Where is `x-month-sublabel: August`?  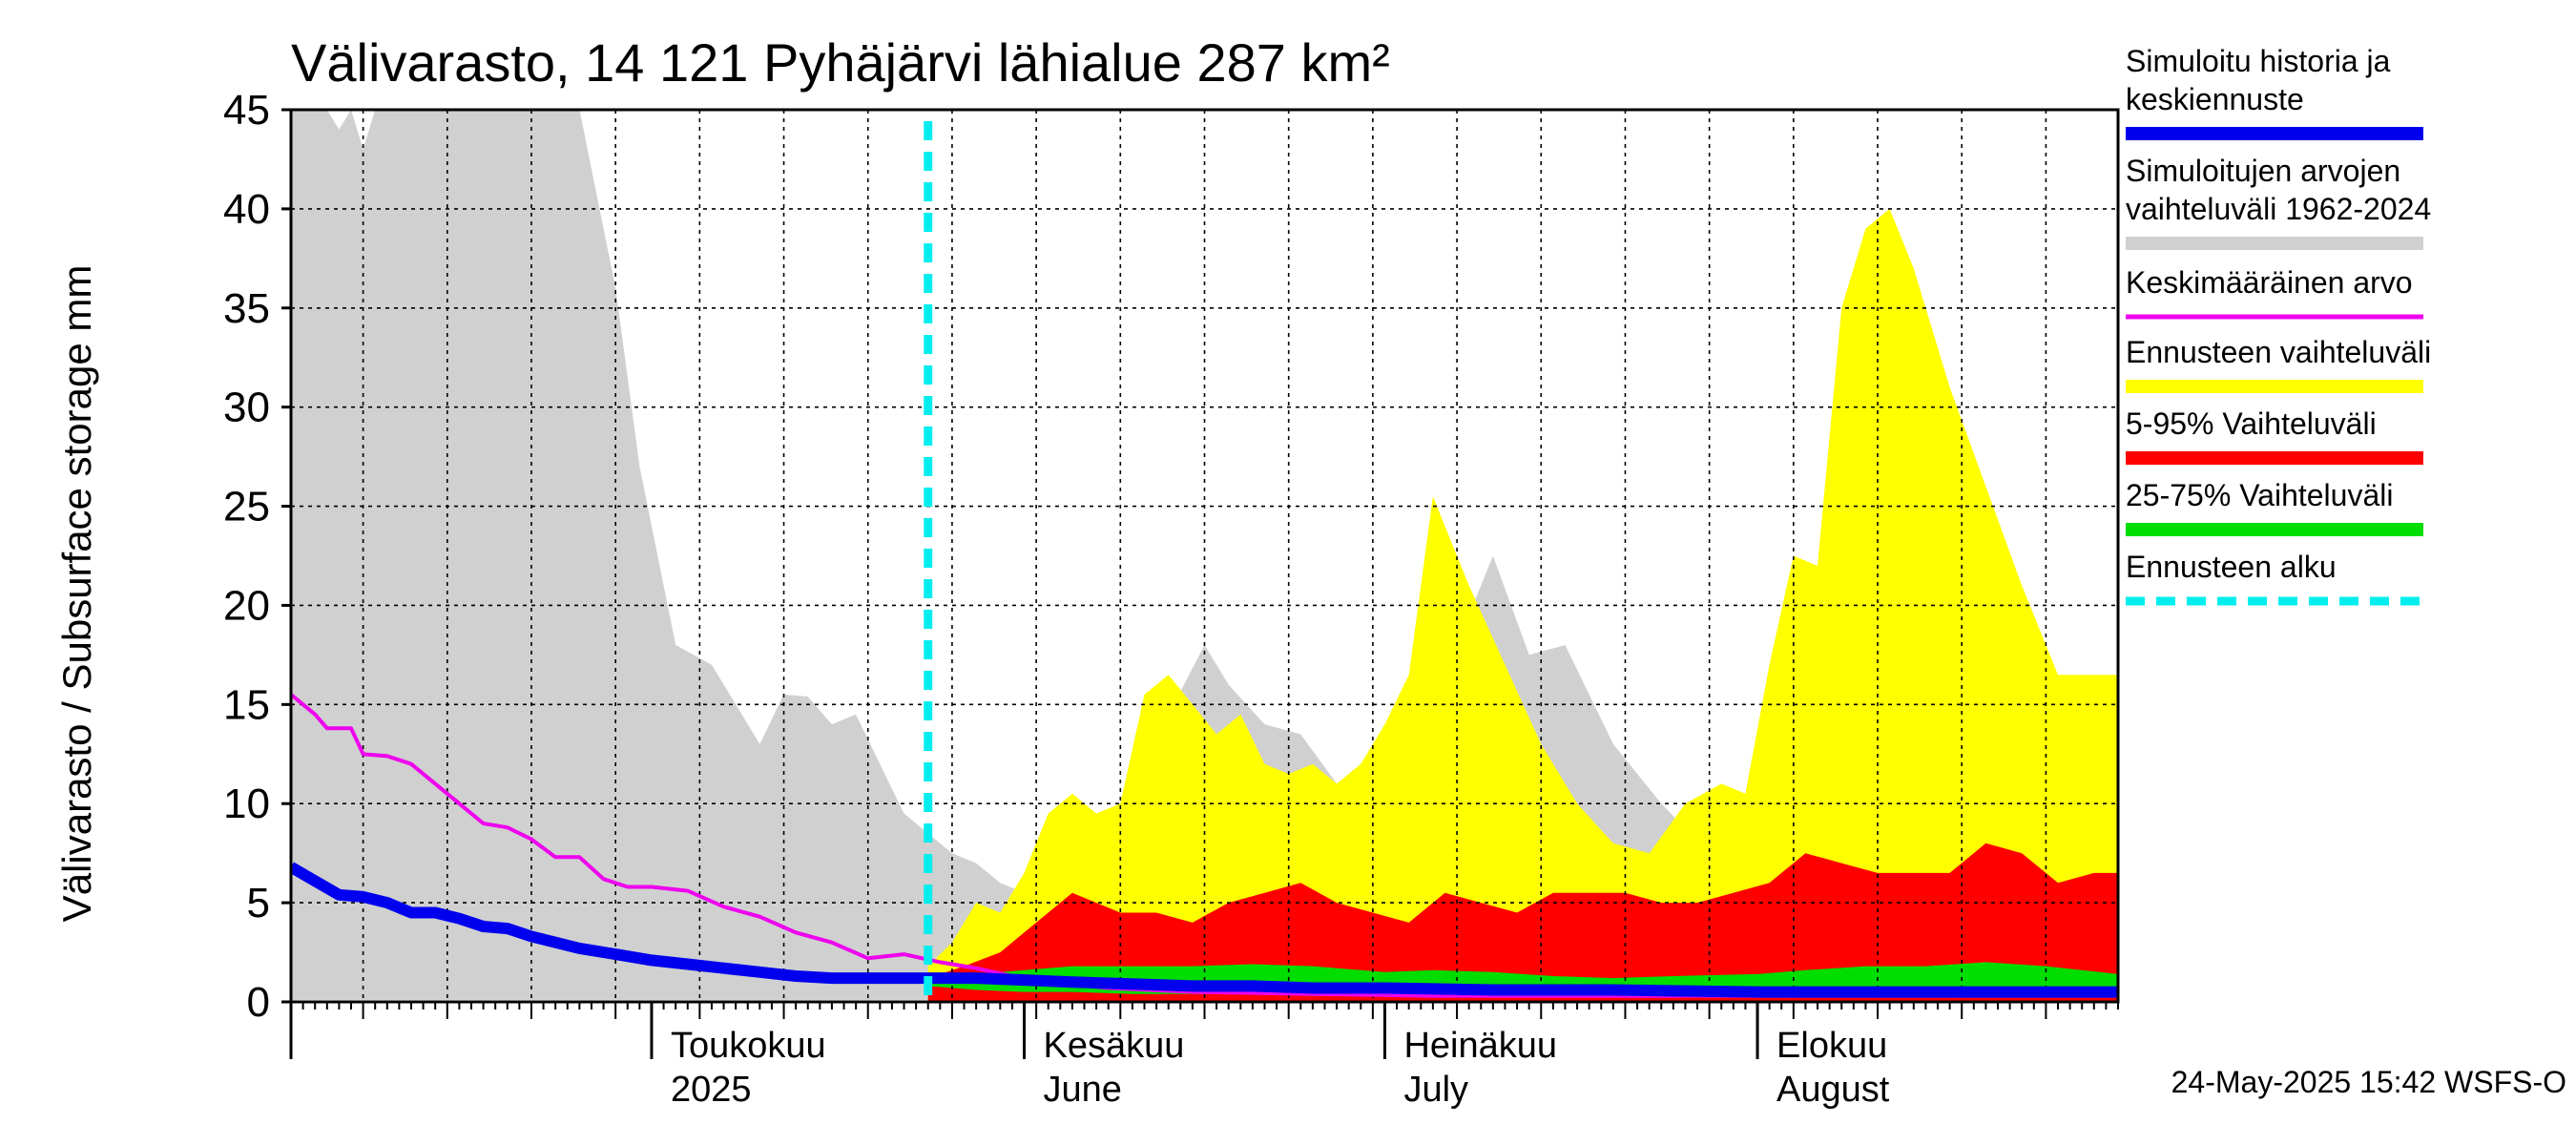
x-month-sublabel: August is located at coordinates (1833, 1090).